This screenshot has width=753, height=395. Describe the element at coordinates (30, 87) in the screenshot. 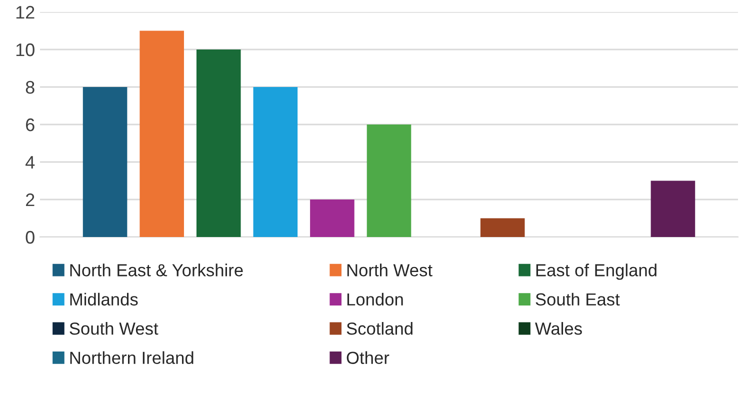

I see `y-tick-label: 8` at that location.